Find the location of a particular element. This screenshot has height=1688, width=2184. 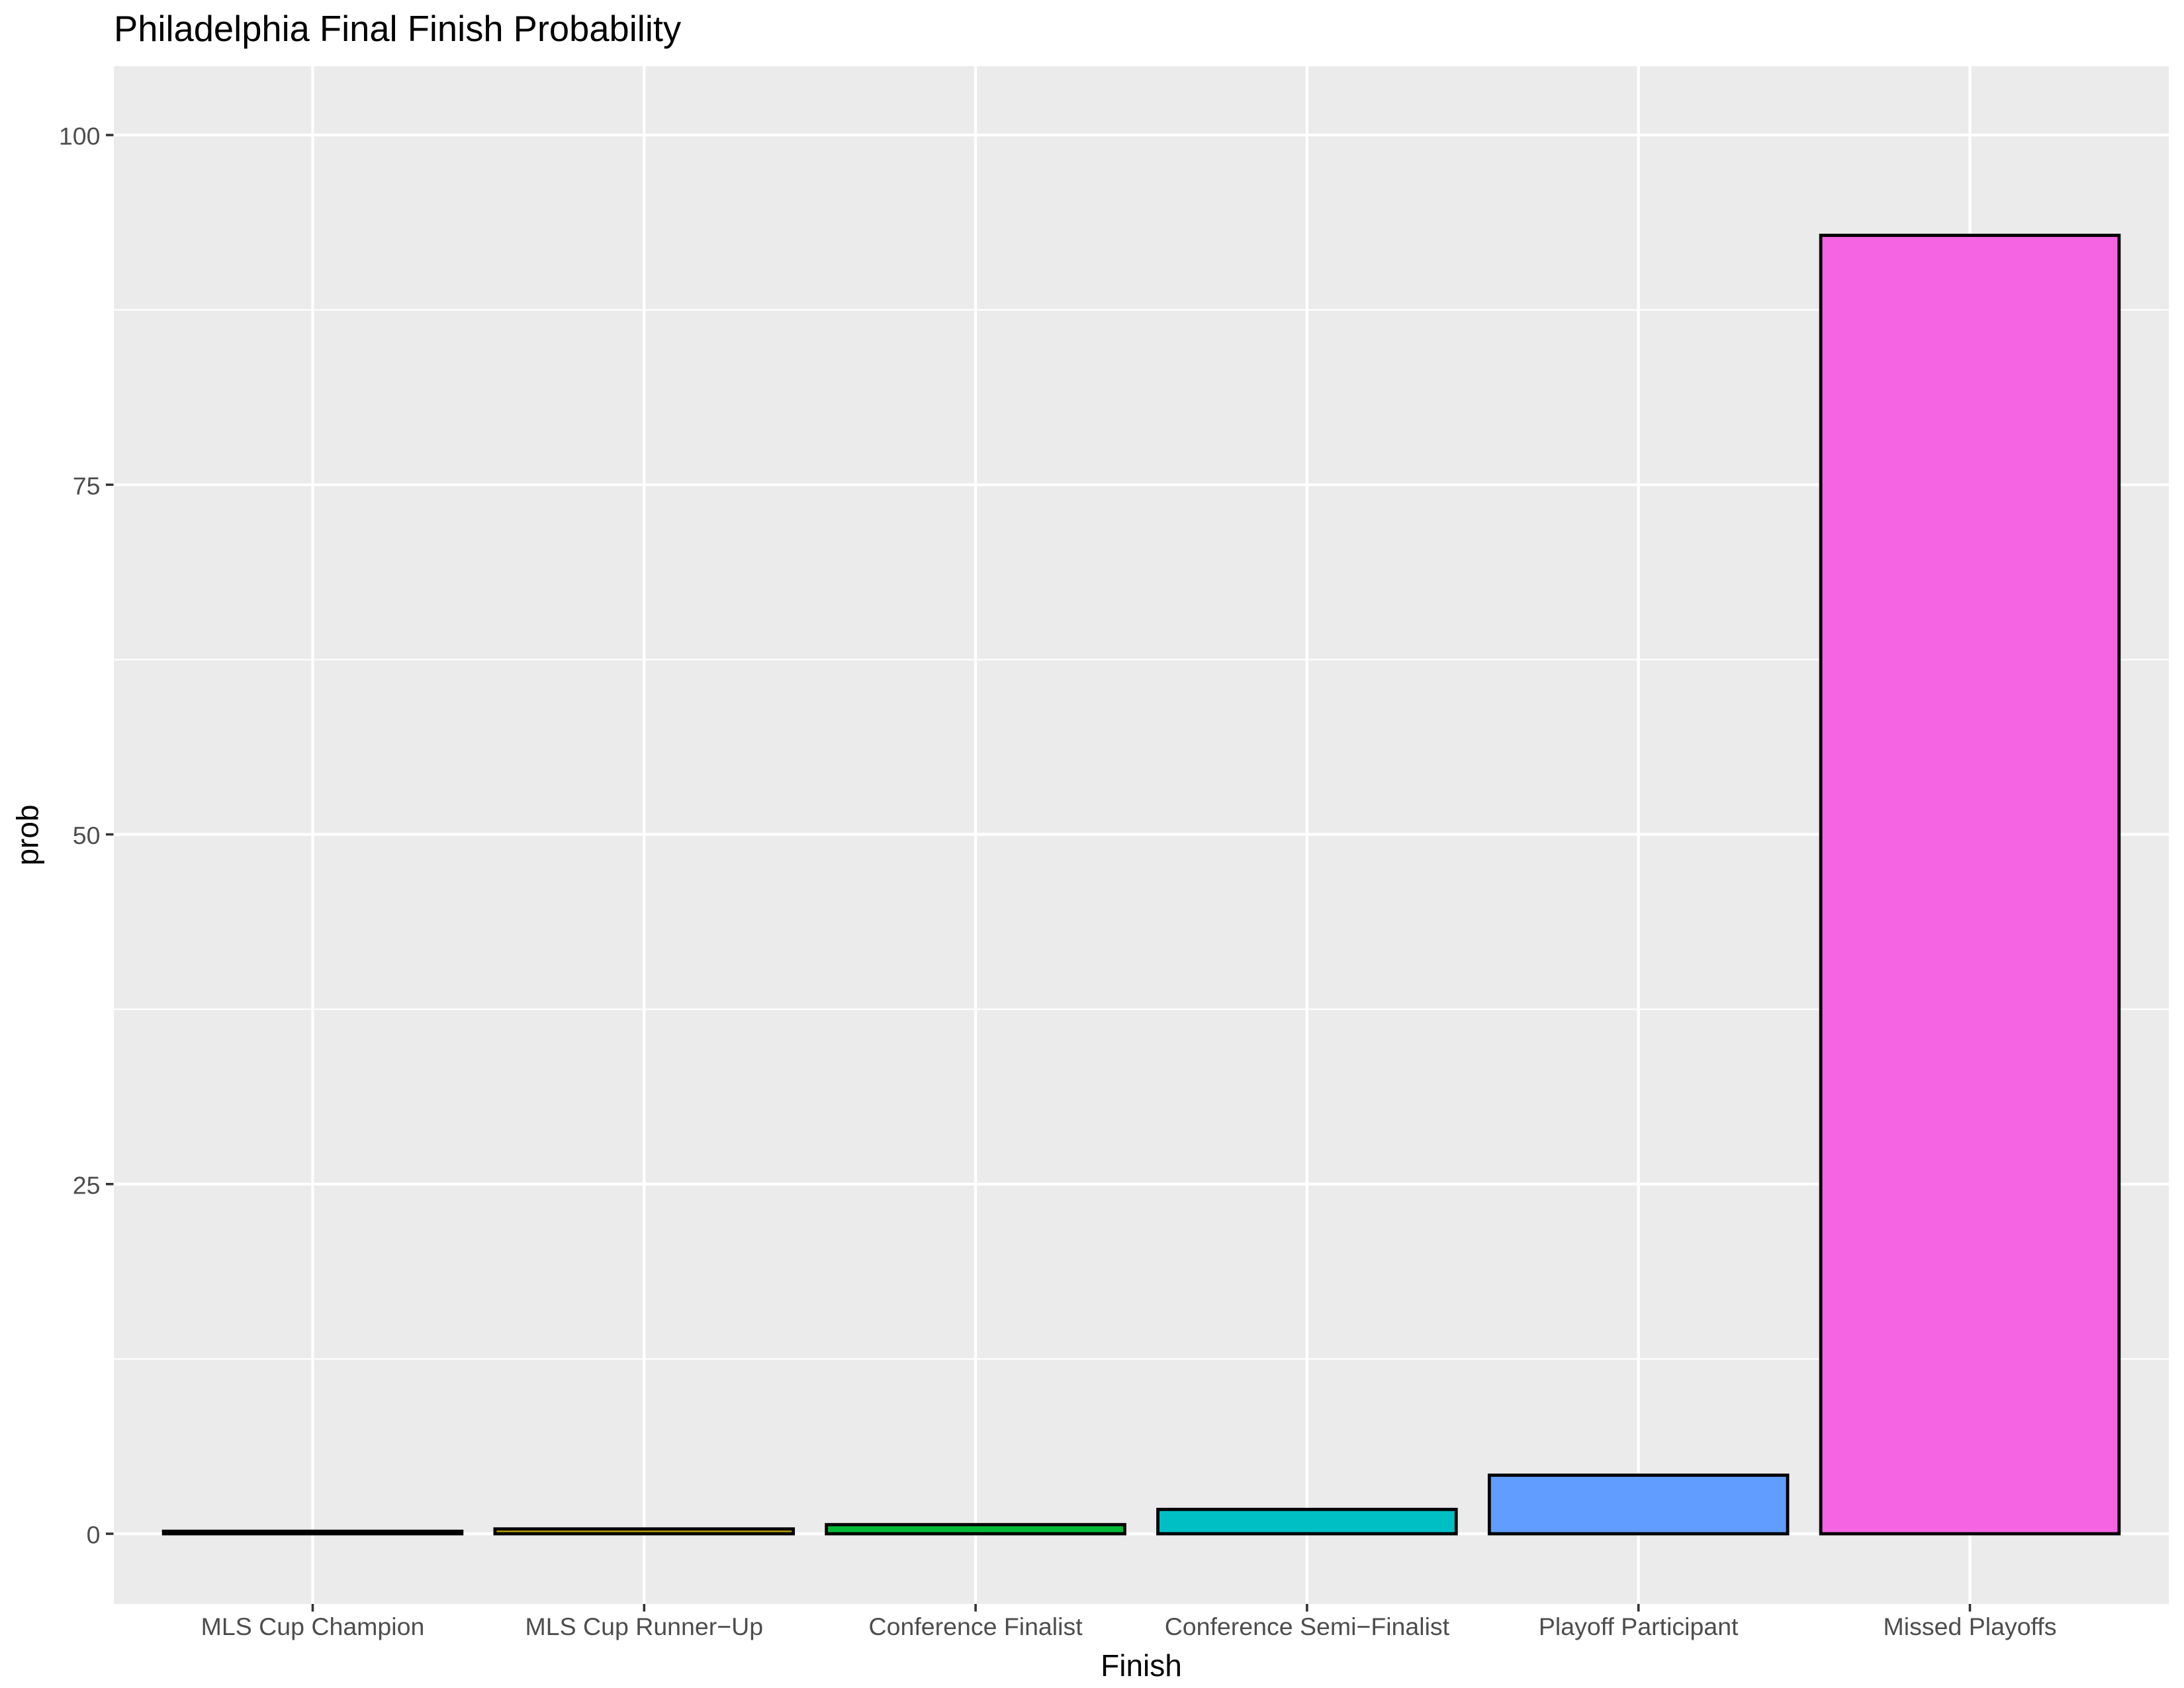

svg-text: Playoff Participant is located at coordinates (1639, 1626).